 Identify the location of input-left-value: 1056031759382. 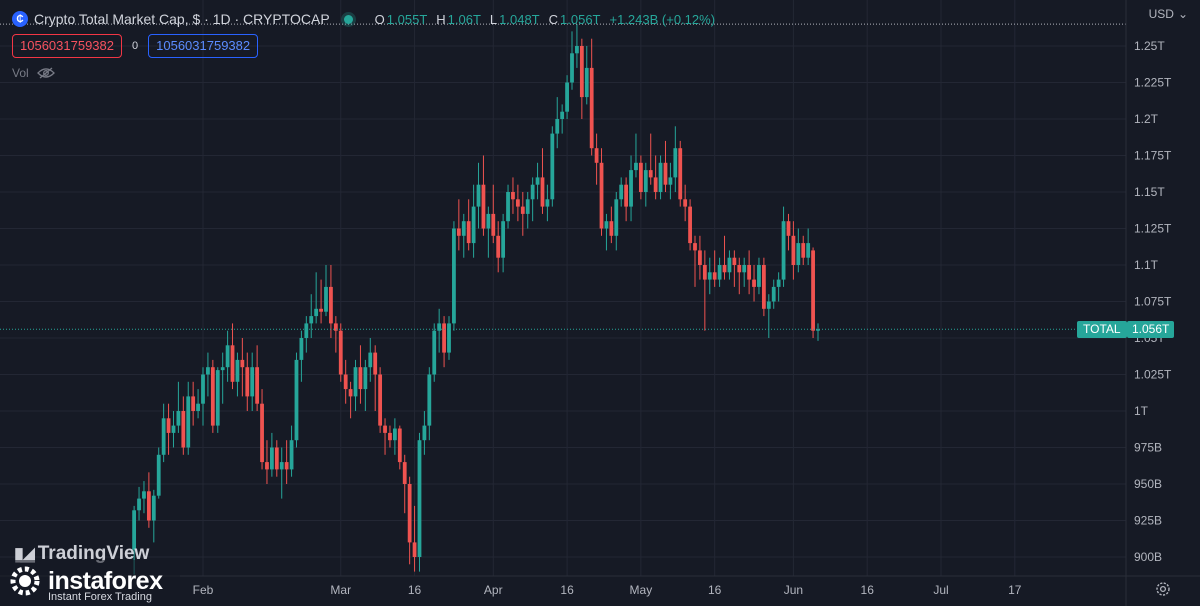
(67, 46).